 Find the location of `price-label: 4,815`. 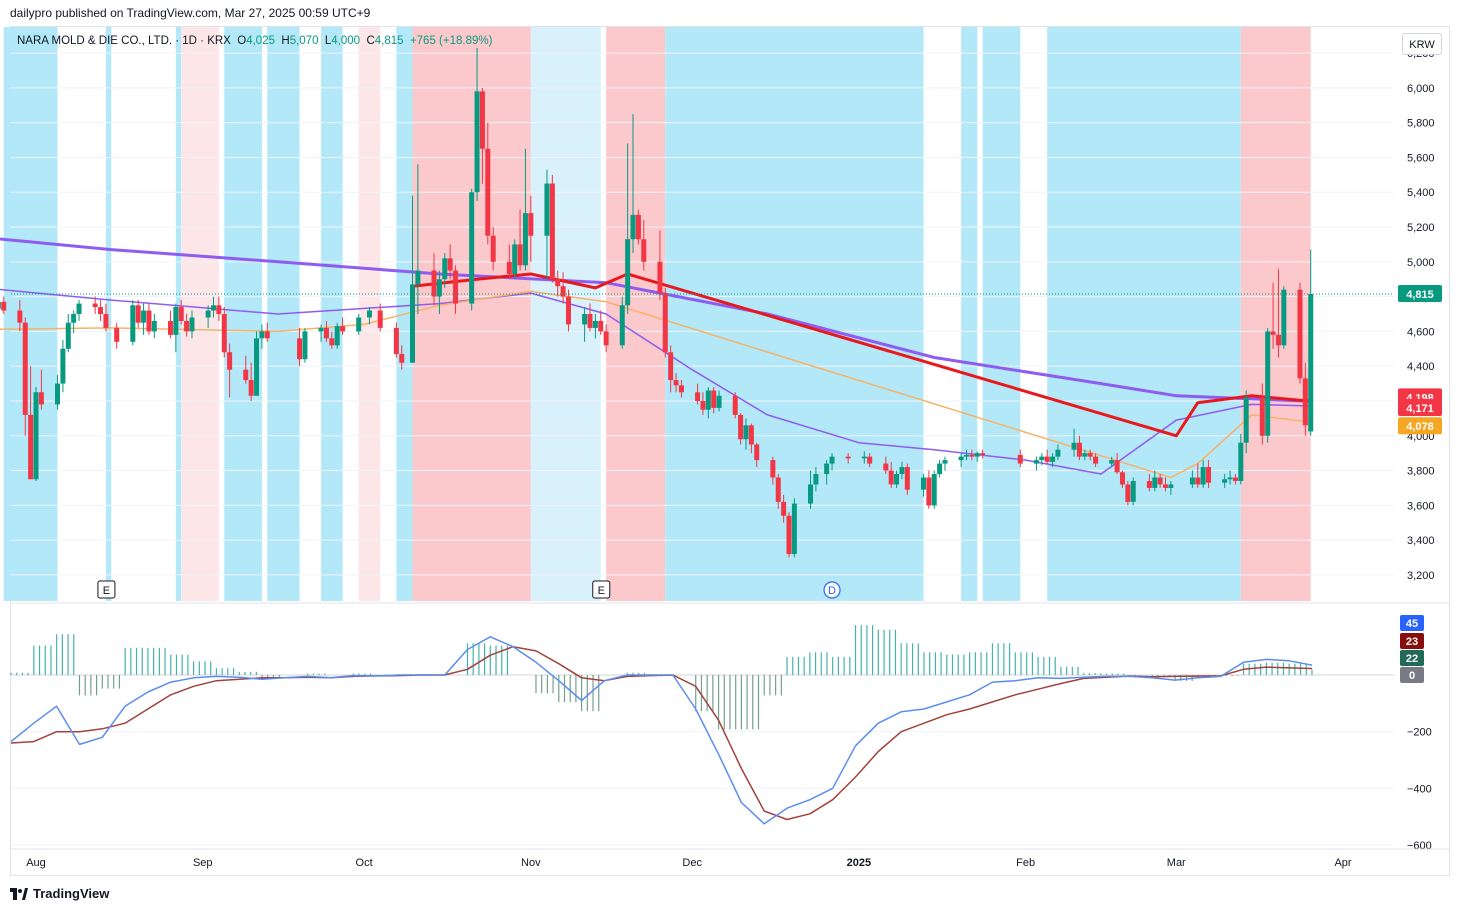

price-label: 4,815 is located at coordinates (1420, 293).